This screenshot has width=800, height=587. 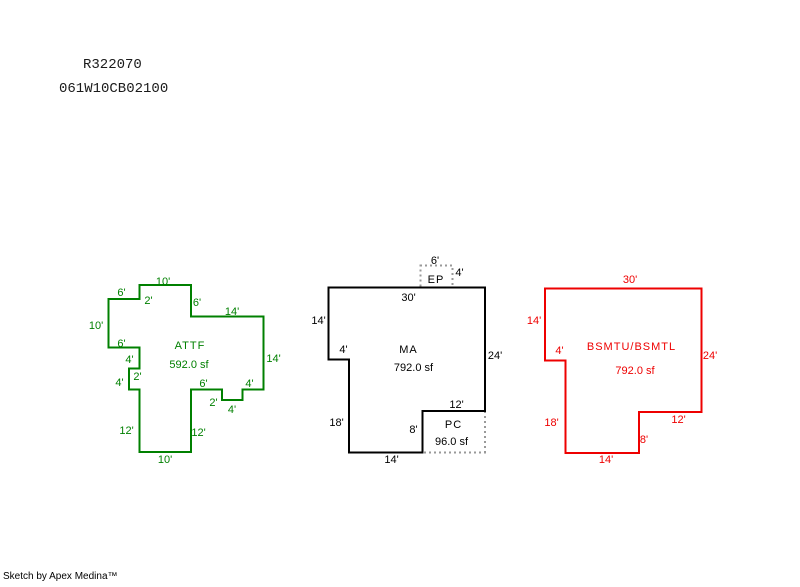 I want to click on ma-dim-label: 8', so click(x=413, y=429).